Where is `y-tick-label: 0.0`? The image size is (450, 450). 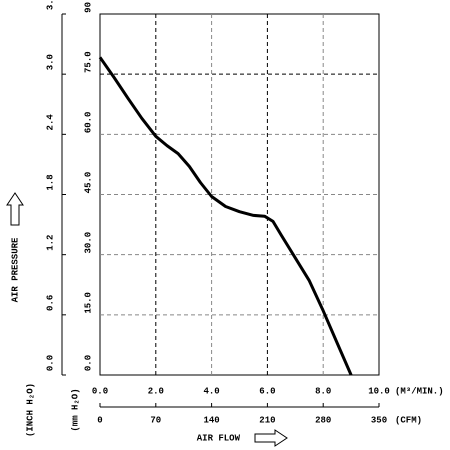
y-tick-label: 0.0 is located at coordinates (88, 363).